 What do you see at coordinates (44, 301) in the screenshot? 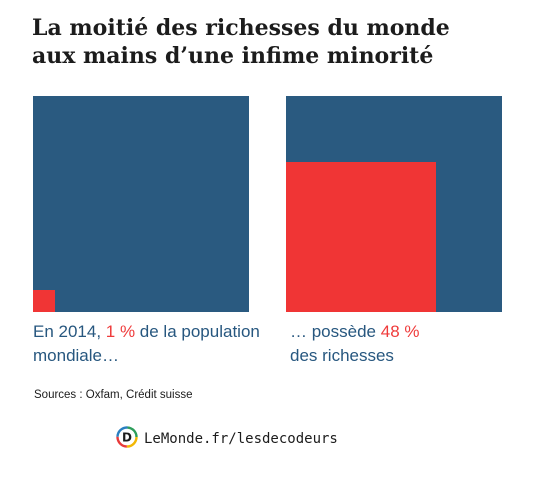
I see `population-share-square` at bounding box center [44, 301].